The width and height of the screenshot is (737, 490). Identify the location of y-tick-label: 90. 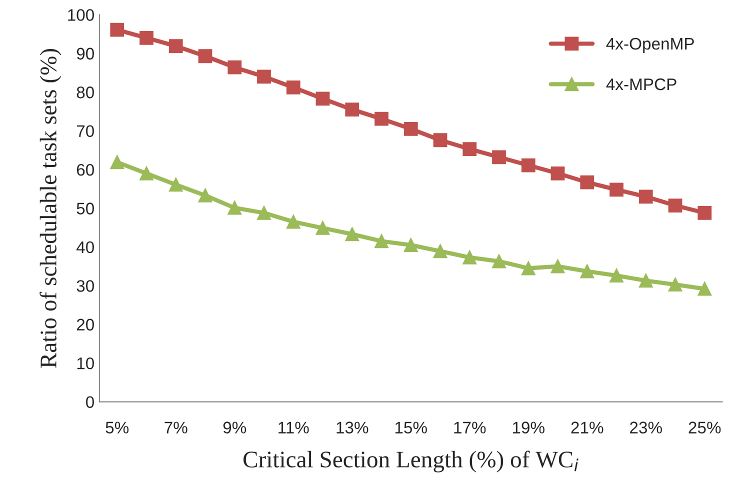
(85, 54).